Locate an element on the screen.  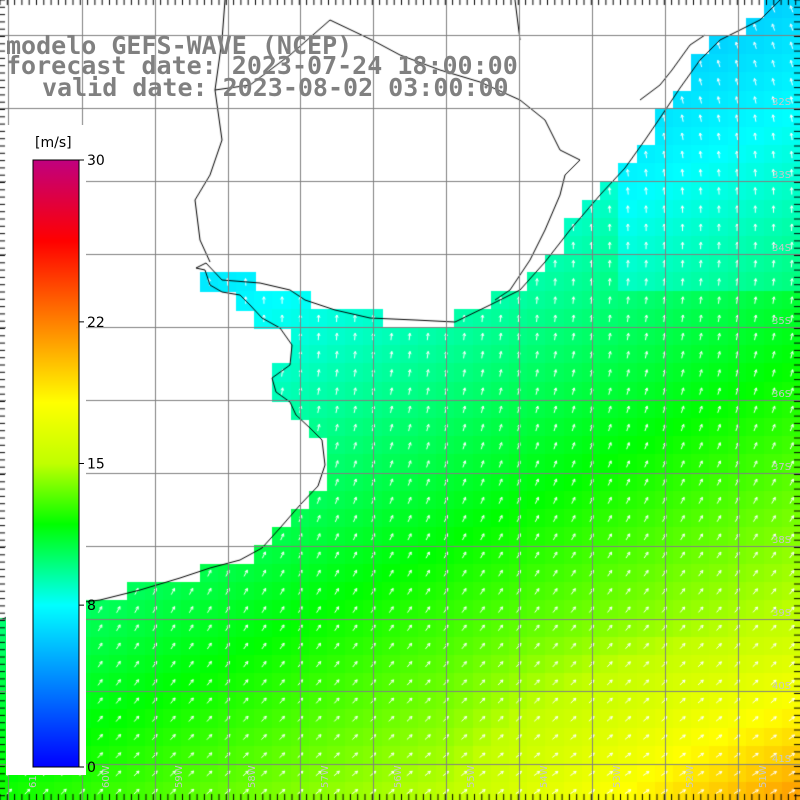
valid-date: valid date: 2023-08-02 03:00:00 is located at coordinates (275, 87).